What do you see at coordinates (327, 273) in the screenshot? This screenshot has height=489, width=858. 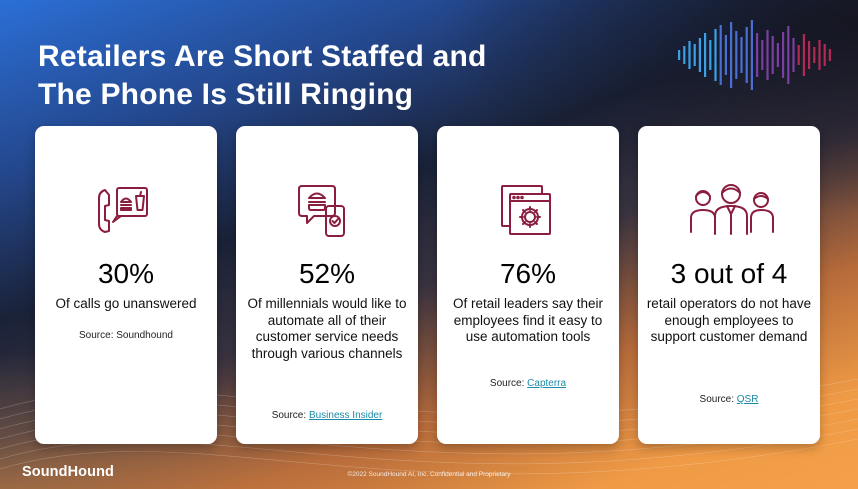 I see `stat-value: 52%` at bounding box center [327, 273].